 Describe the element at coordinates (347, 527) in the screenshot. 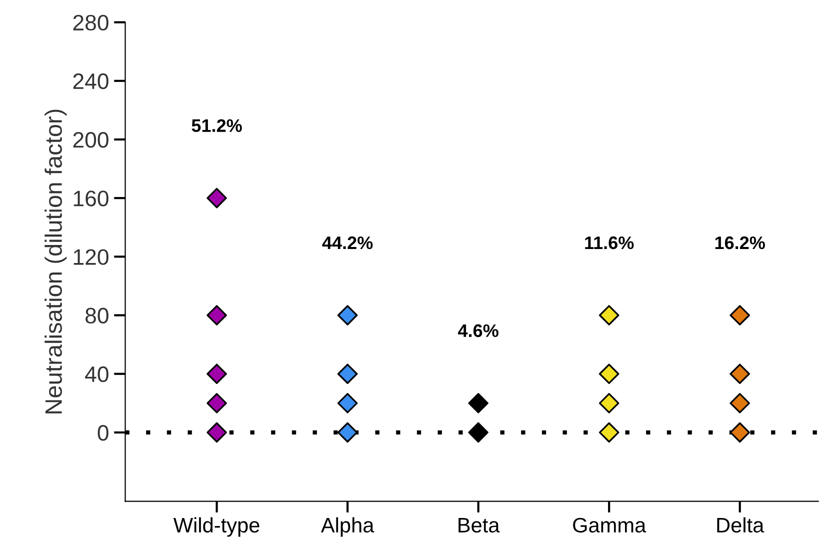

I see `x-tick-label: Alpha` at that location.